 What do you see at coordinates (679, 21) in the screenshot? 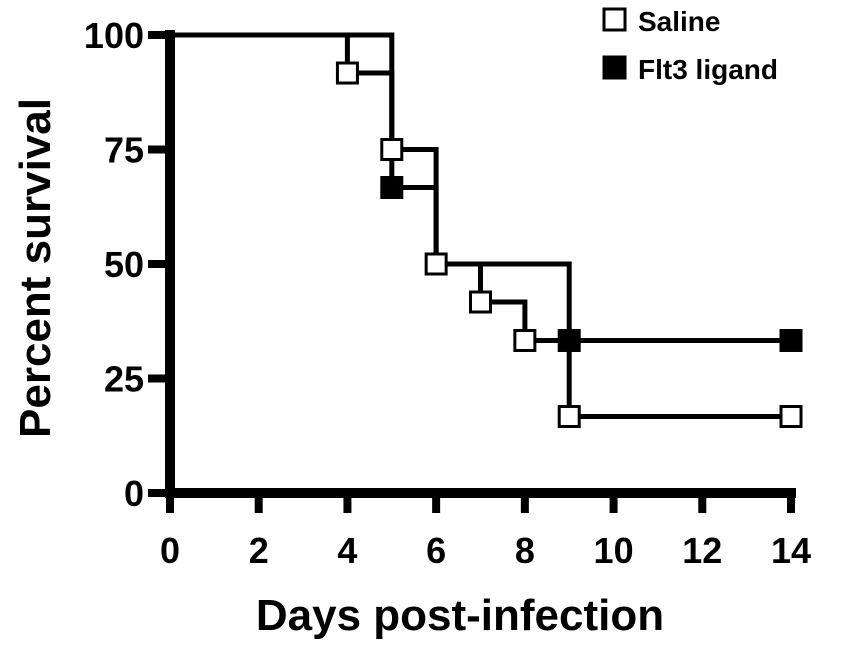
I see `legend-label-saline: Saline` at bounding box center [679, 21].